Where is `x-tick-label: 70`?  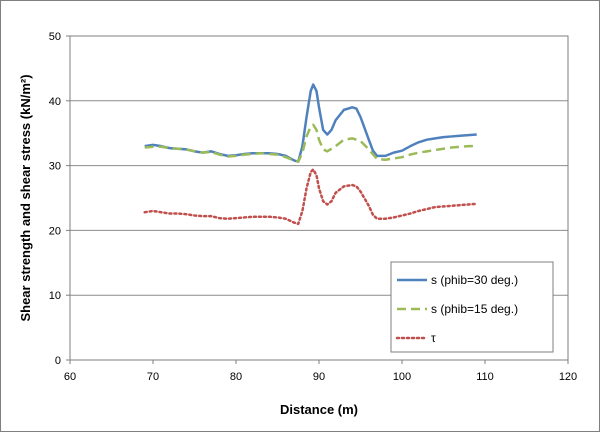
x-tick-label: 70 is located at coordinates (153, 377).